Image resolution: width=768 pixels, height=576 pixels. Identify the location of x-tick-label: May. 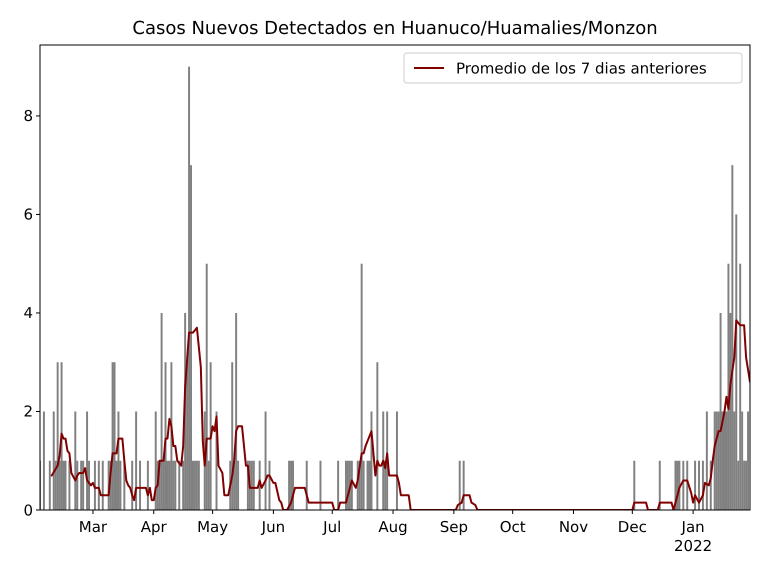
(212, 527).